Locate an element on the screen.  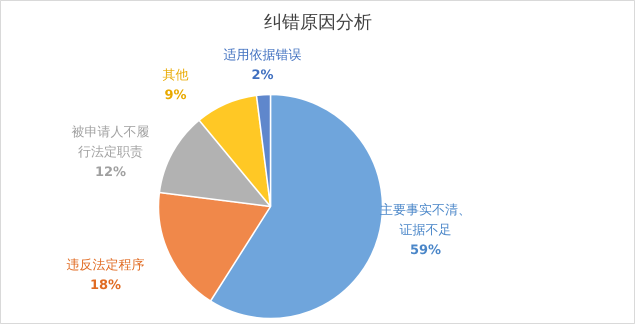
slice-label: 其他 is located at coordinates (175, 75).